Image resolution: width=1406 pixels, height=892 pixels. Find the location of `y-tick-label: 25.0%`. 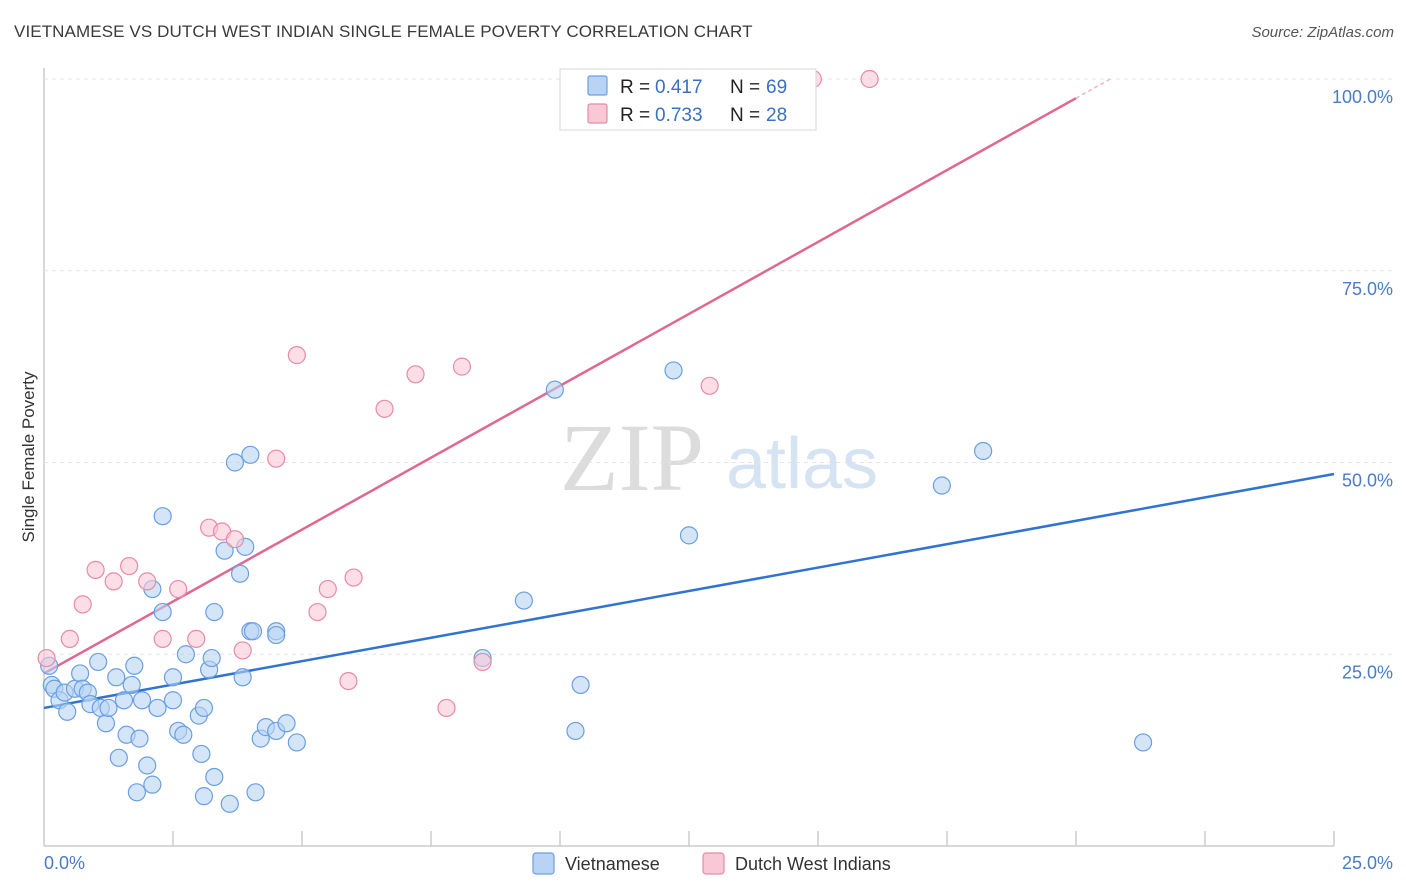

y-tick-label: 25.0% is located at coordinates (1367, 672).